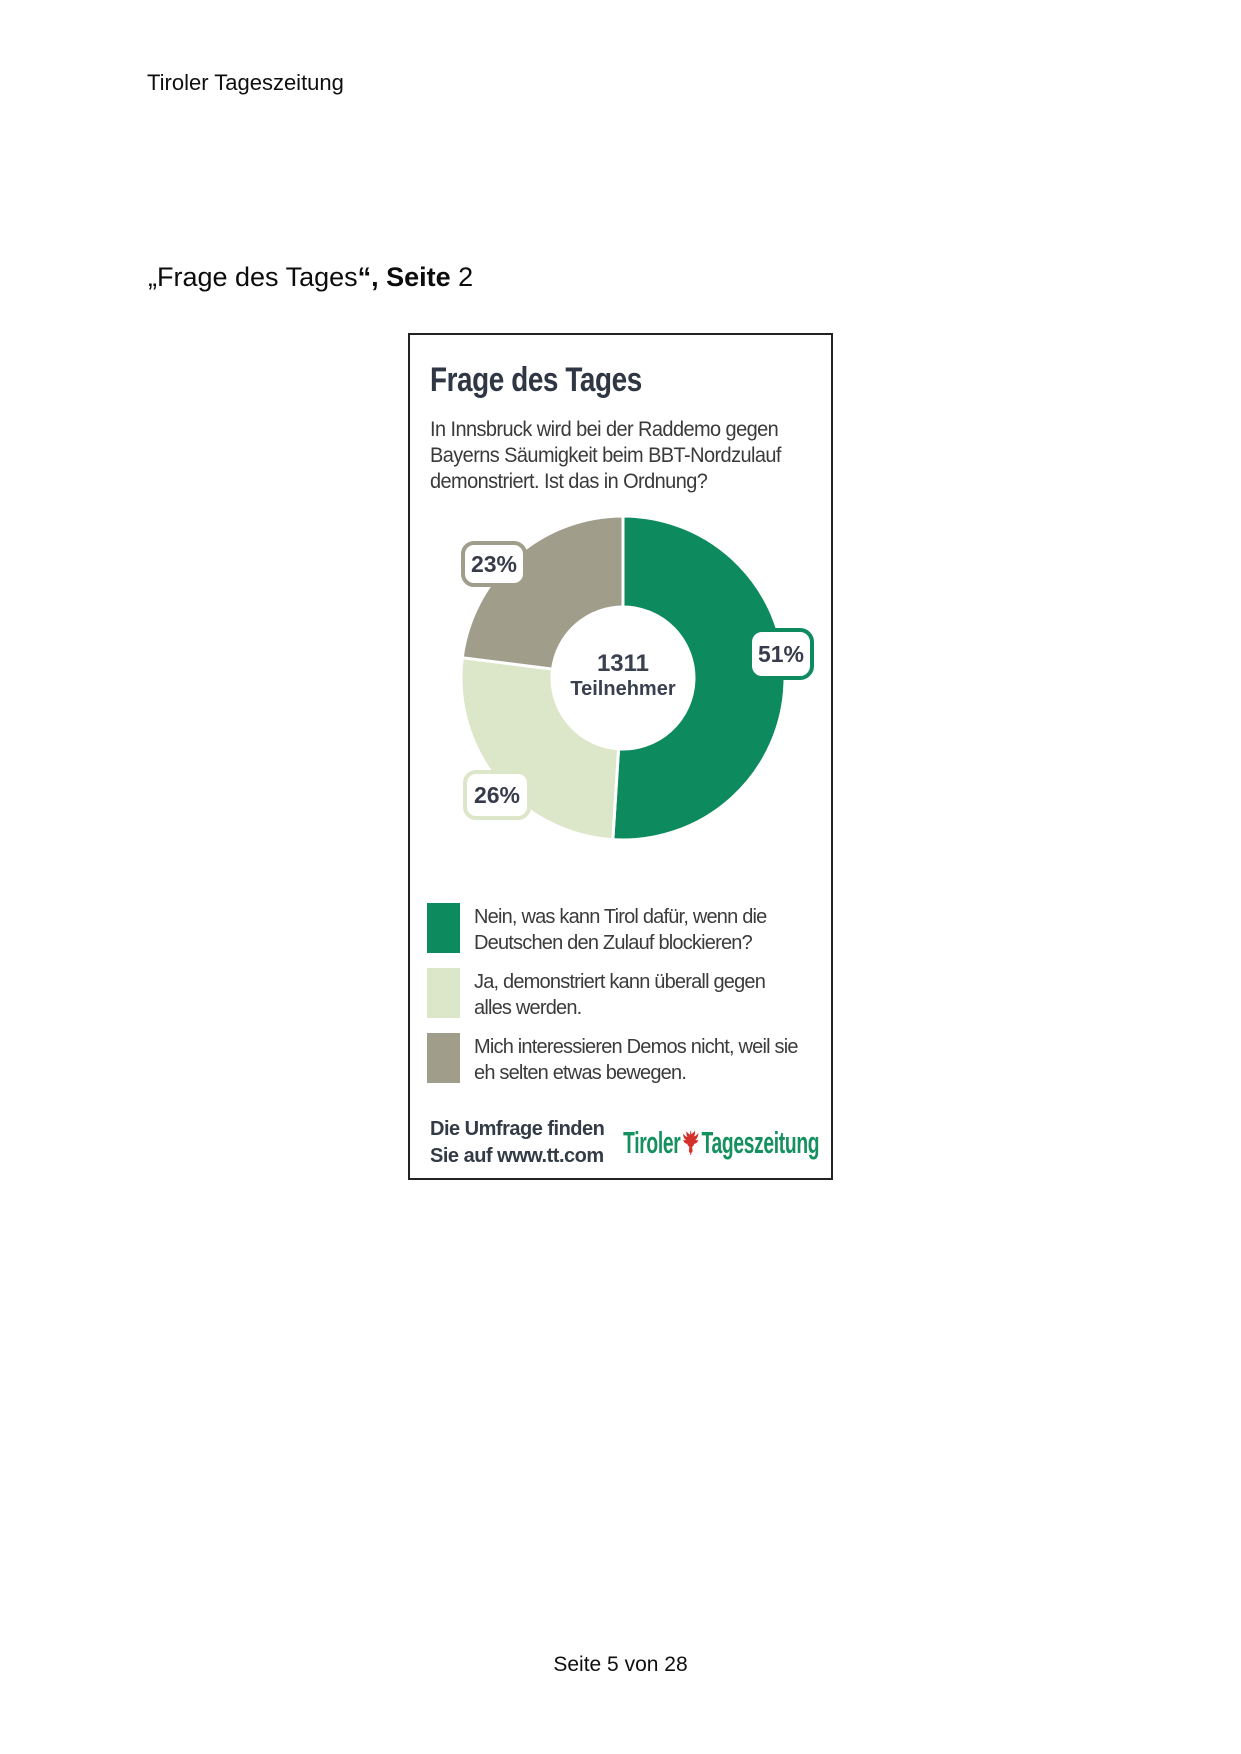 The width and height of the screenshot is (1241, 1754). Describe the element at coordinates (443, 993) in the screenshot. I see `legend-swatch-lightgreen` at that location.